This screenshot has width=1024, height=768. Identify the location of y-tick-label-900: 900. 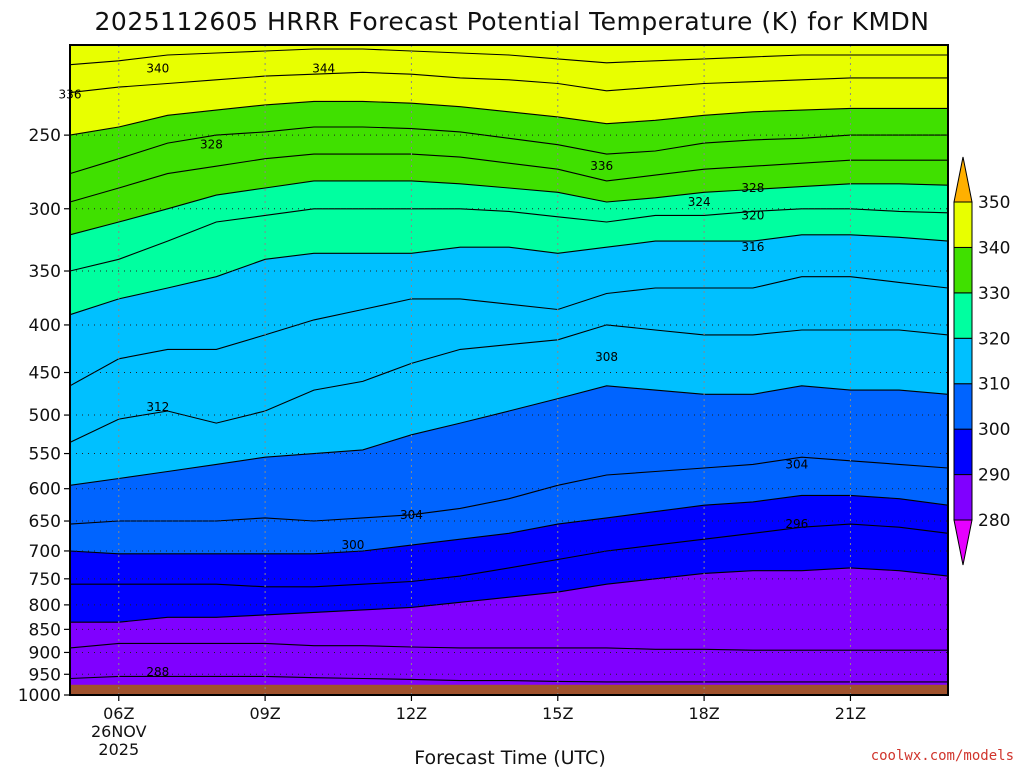
(45, 653).